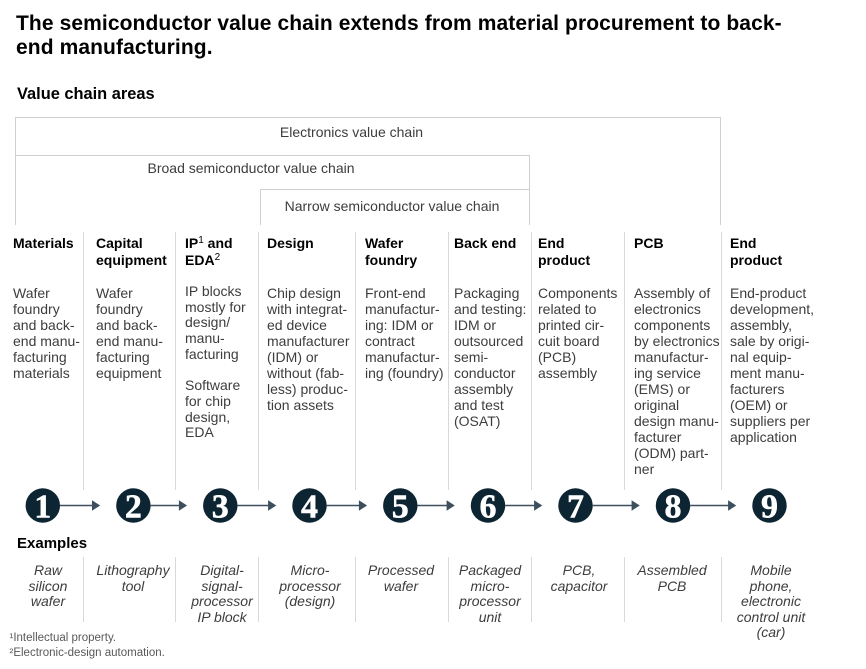 The image size is (866, 669). Describe the element at coordinates (42, 507) in the screenshot. I see `svg-text: 1` at that location.